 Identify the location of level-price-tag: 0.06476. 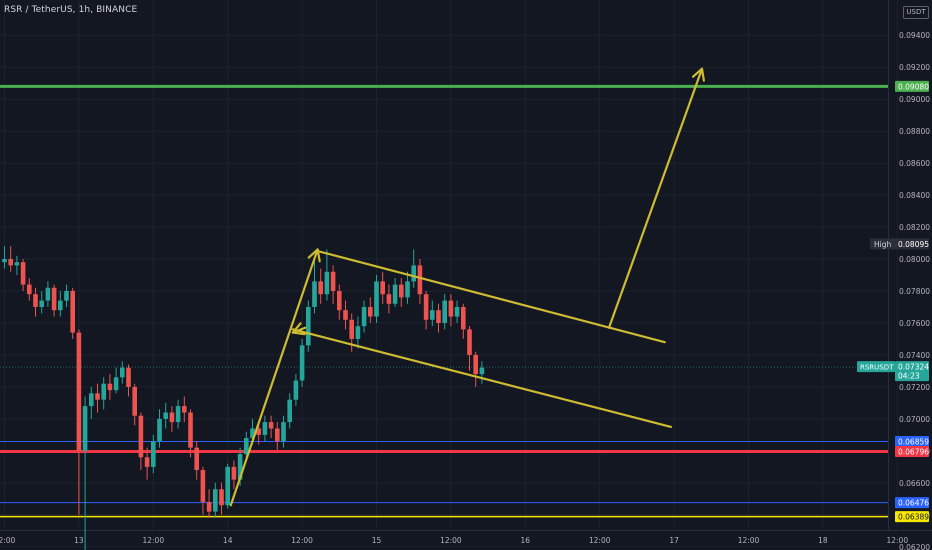
(913, 503).